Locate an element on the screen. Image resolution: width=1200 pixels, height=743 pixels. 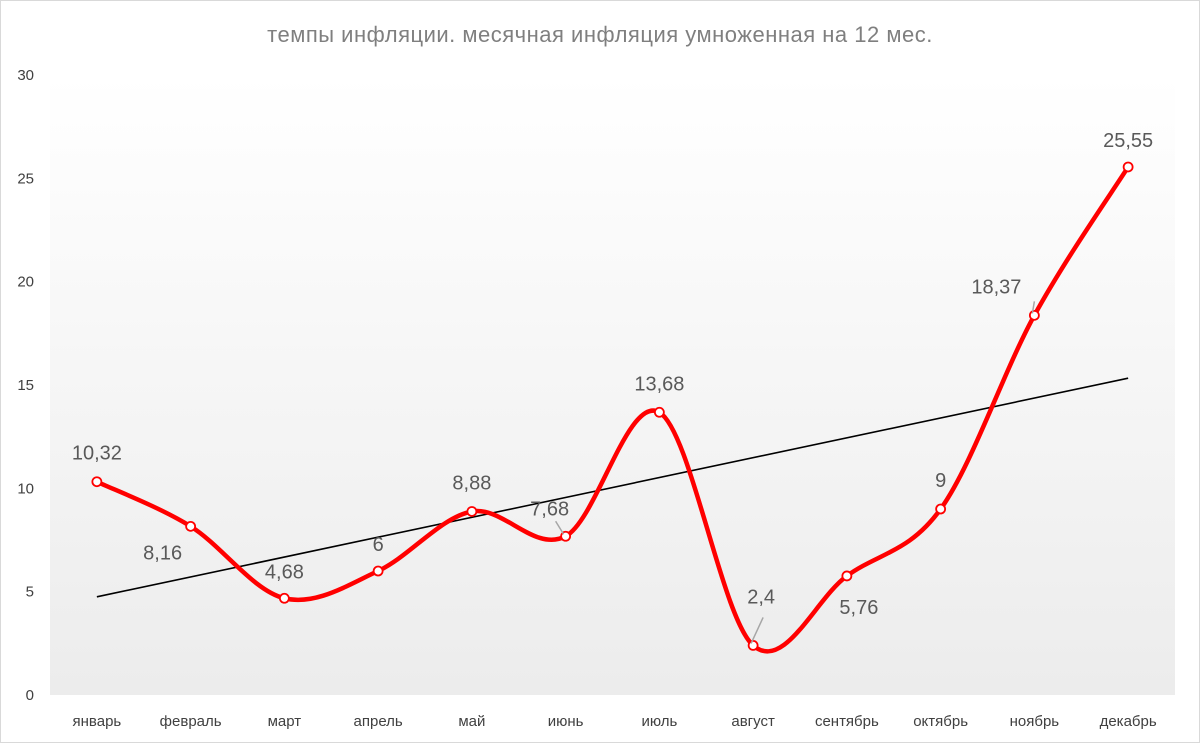
y-tick-label: 15 is located at coordinates (25, 385).